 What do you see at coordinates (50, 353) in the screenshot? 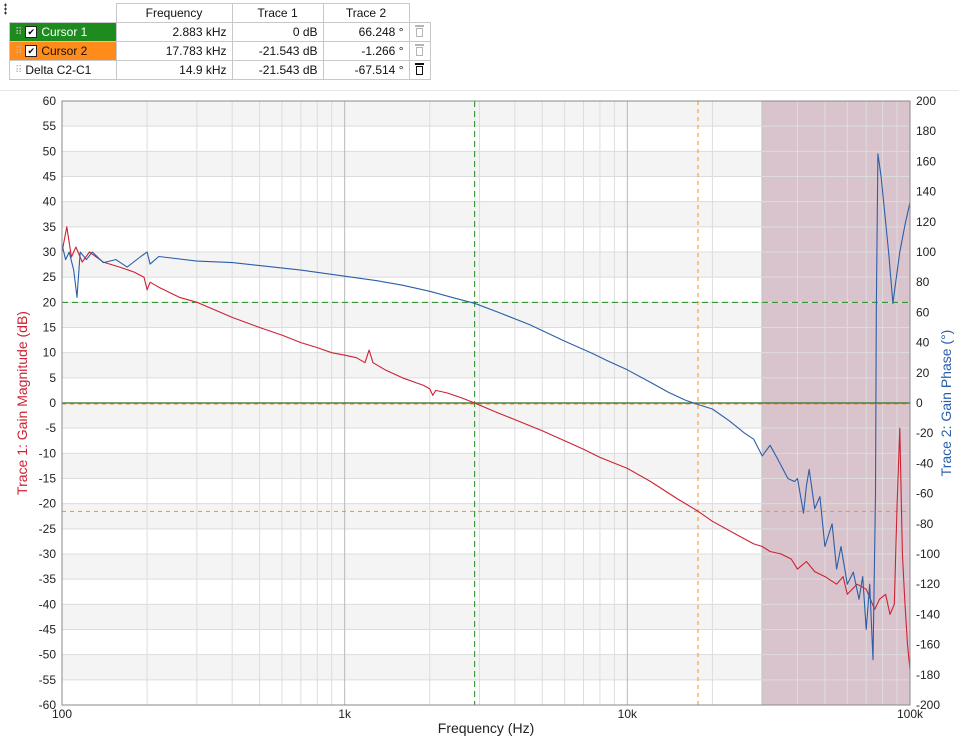
I see `y-left-tick-label: 10` at bounding box center [50, 353].